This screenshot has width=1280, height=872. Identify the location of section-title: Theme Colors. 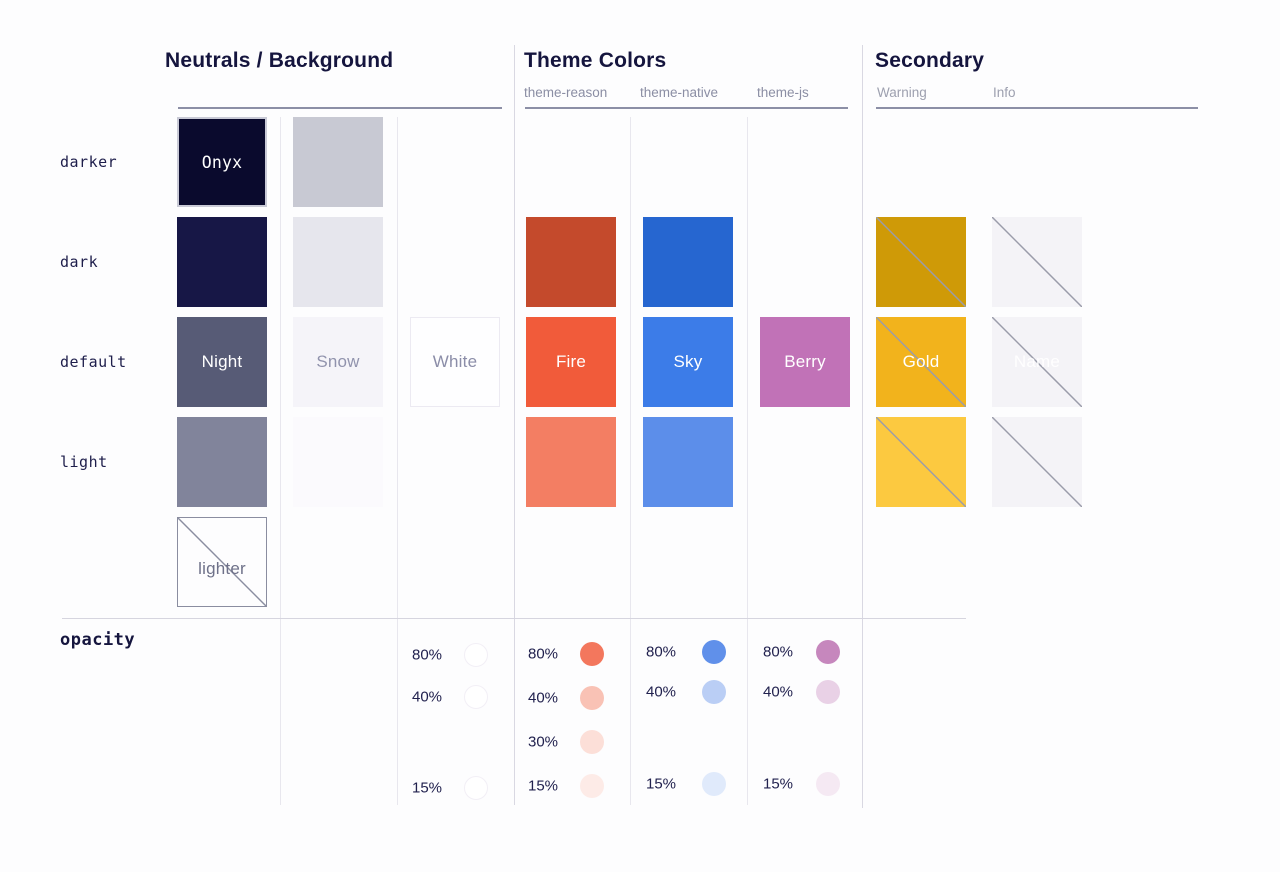
(595, 60).